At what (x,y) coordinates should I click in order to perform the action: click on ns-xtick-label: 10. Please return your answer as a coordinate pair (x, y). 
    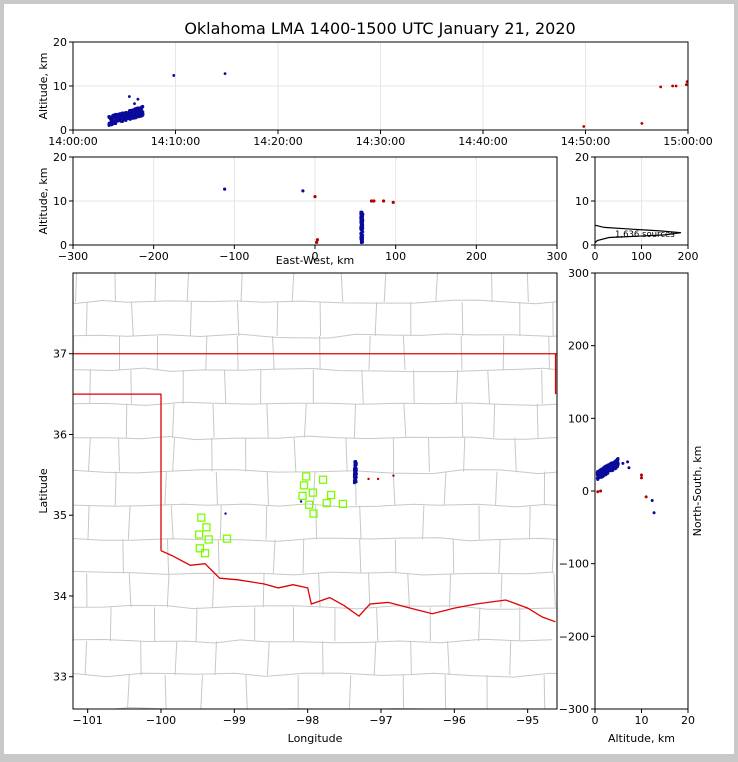
    Looking at the image, I should click on (642, 720).